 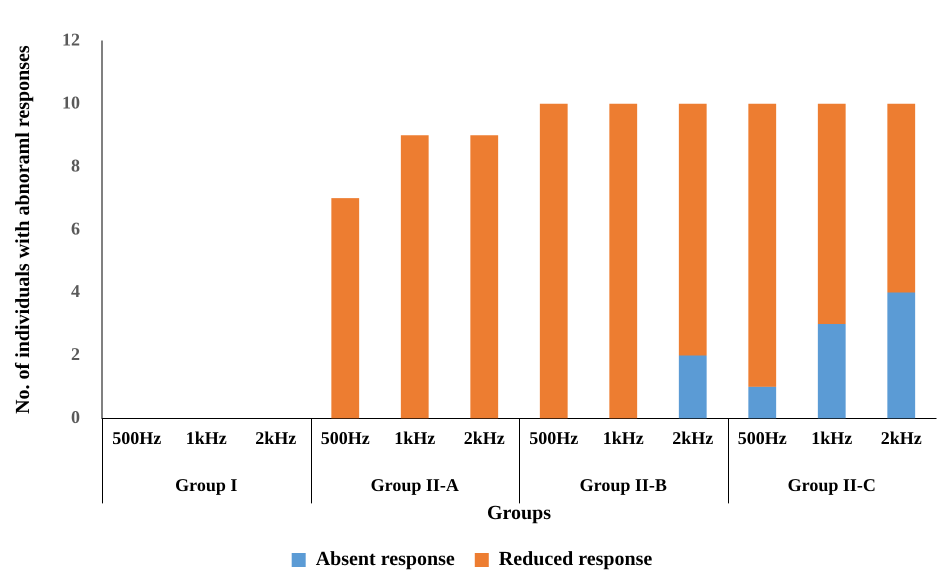 What do you see at coordinates (75, 417) in the screenshot?
I see `y-tick-label: 0` at bounding box center [75, 417].